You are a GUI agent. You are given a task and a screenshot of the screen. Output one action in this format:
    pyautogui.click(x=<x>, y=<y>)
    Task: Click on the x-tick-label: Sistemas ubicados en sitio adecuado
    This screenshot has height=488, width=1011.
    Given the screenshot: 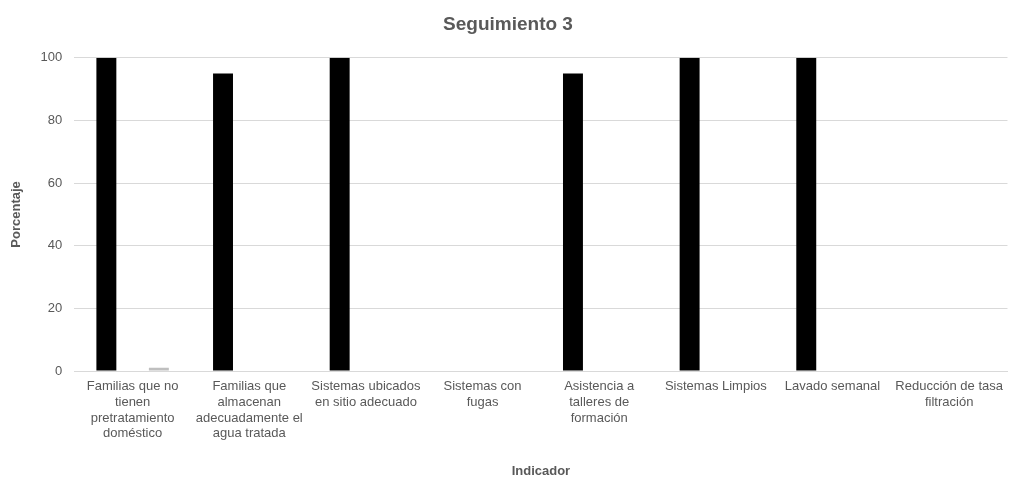 What is the action you would take?
    pyautogui.click(x=366, y=393)
    